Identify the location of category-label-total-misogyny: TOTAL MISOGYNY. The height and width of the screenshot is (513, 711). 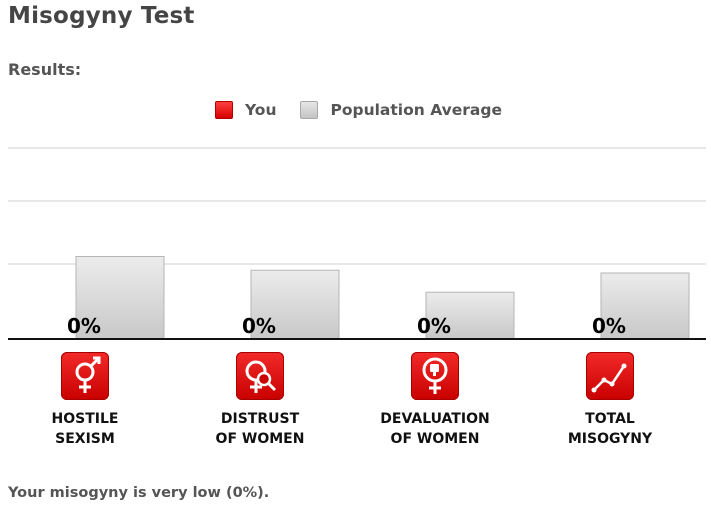
(610, 429).